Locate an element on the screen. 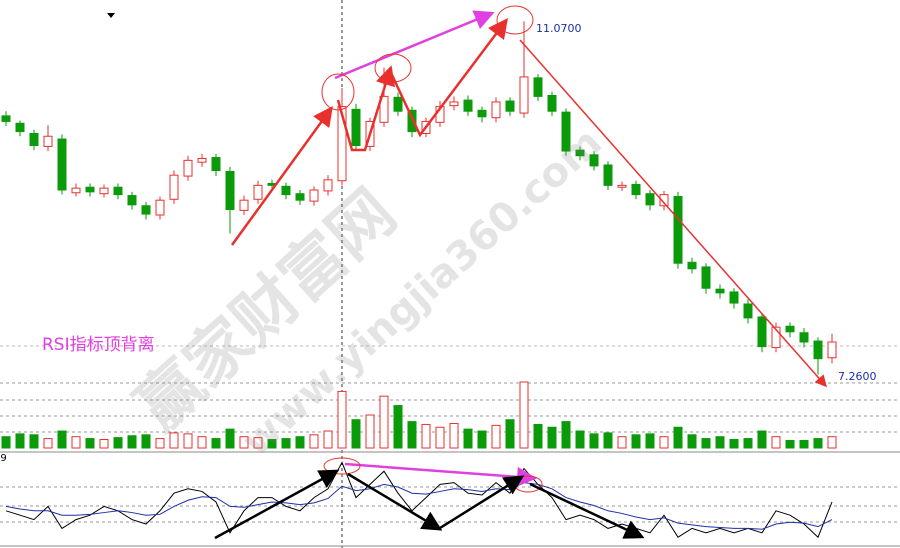 The image size is (900, 548). menu-icon is located at coordinates (111, 15).